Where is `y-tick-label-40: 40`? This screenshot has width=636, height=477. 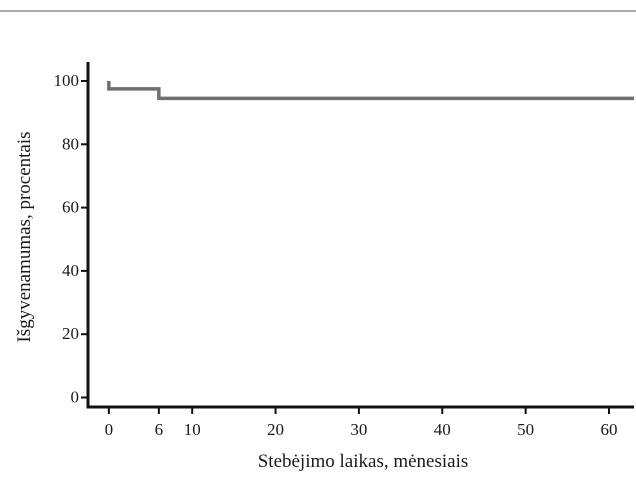 y-tick-label-40: 40 is located at coordinates (70, 270).